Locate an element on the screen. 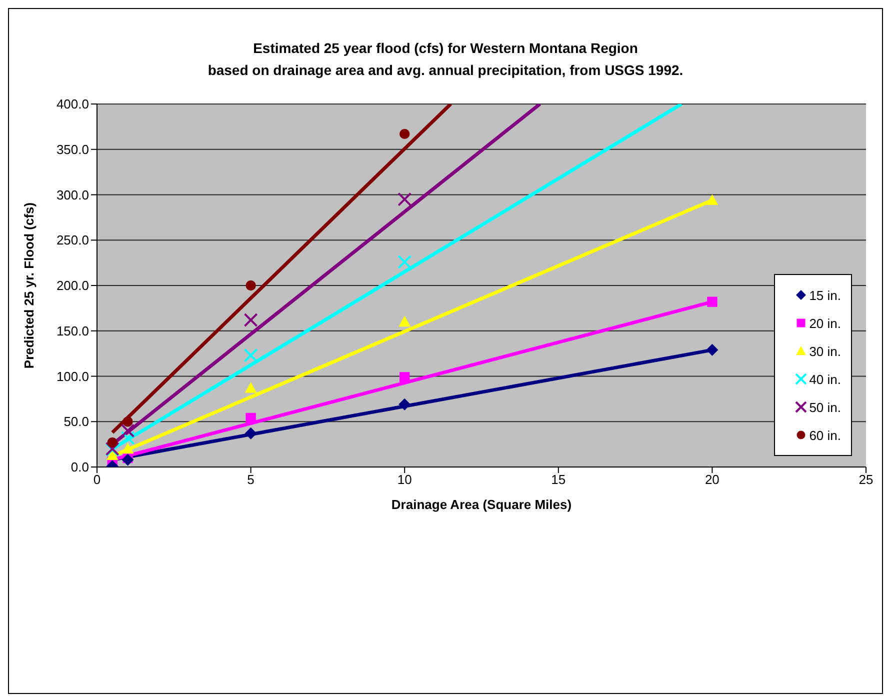  legend-label: 20 in. is located at coordinates (825, 323).